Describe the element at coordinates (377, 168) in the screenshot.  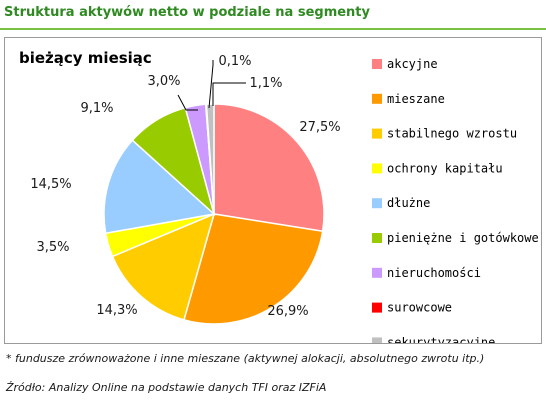
I see `legend-swatch-ochrony-kapitalu` at that location.